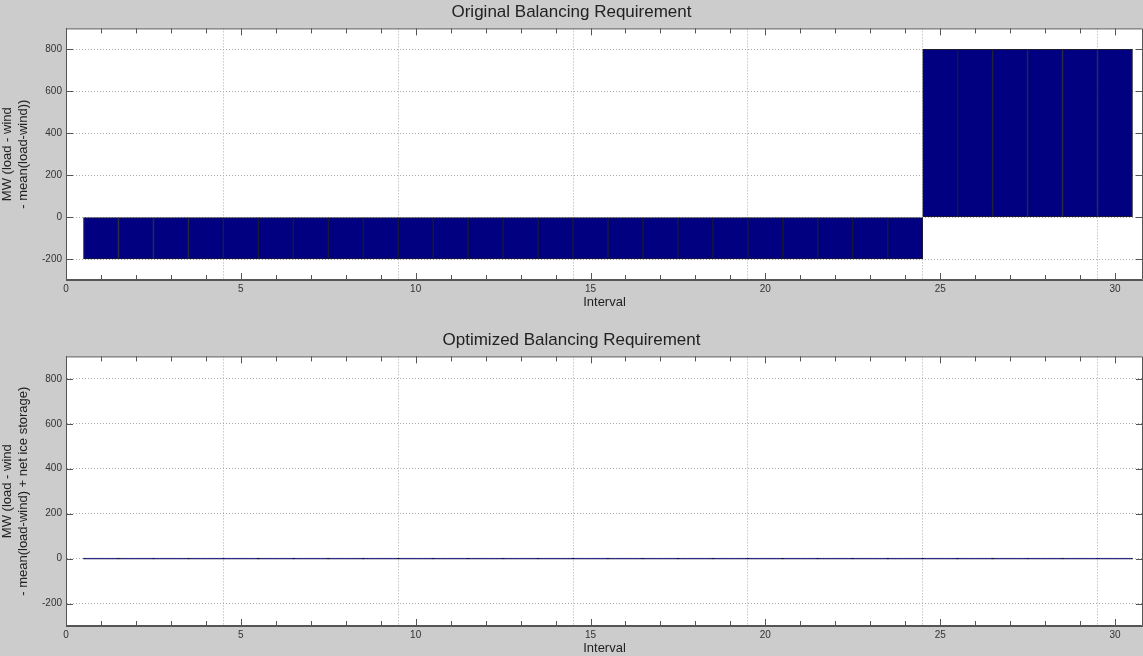 This screenshot has height=656, width=1143. Describe the element at coordinates (571, 339) in the screenshot. I see `chart-title: Optimized Balancing Requirement` at that location.